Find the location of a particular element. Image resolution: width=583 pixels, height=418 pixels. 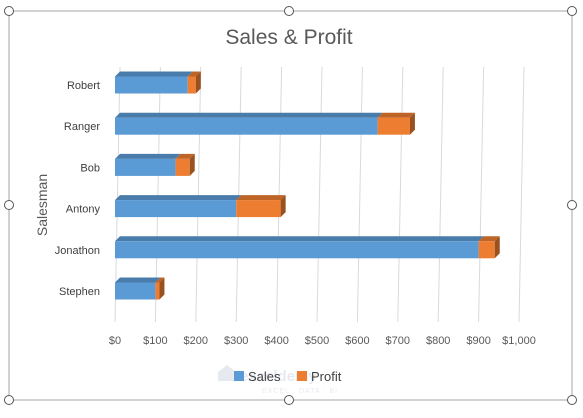

x-tick-label: $800 is located at coordinates (438, 341).